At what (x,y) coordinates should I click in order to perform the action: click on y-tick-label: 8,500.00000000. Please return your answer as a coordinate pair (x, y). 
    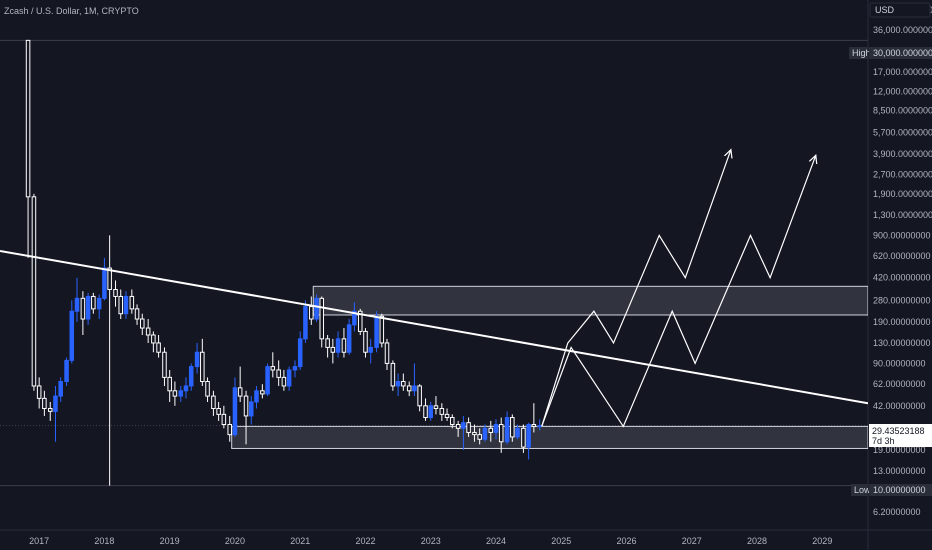
    Looking at the image, I should click on (902, 110).